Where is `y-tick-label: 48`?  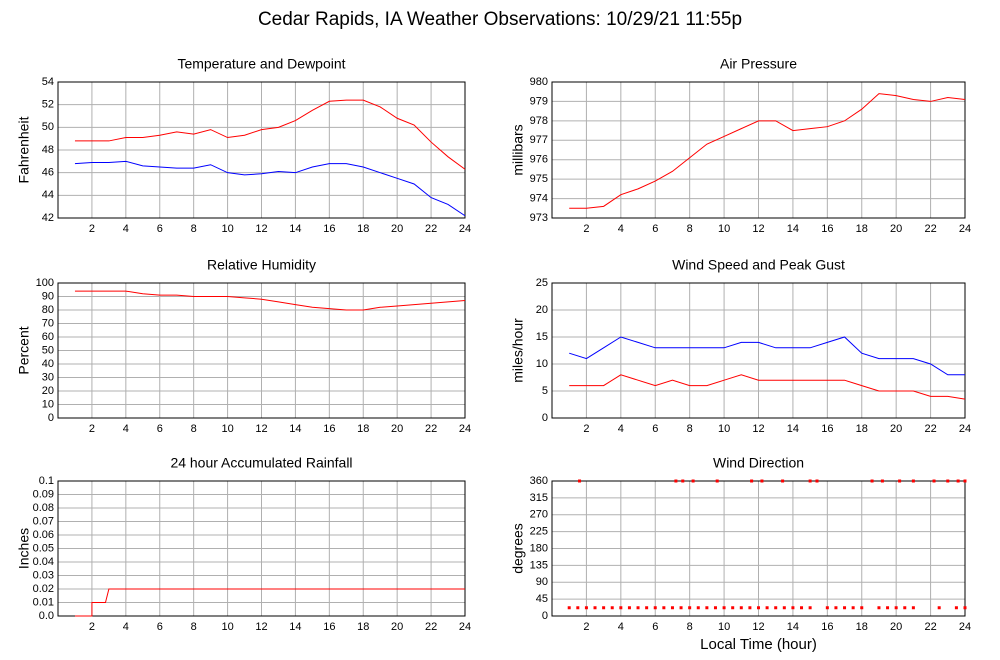 y-tick-label: 48 is located at coordinates (48, 150).